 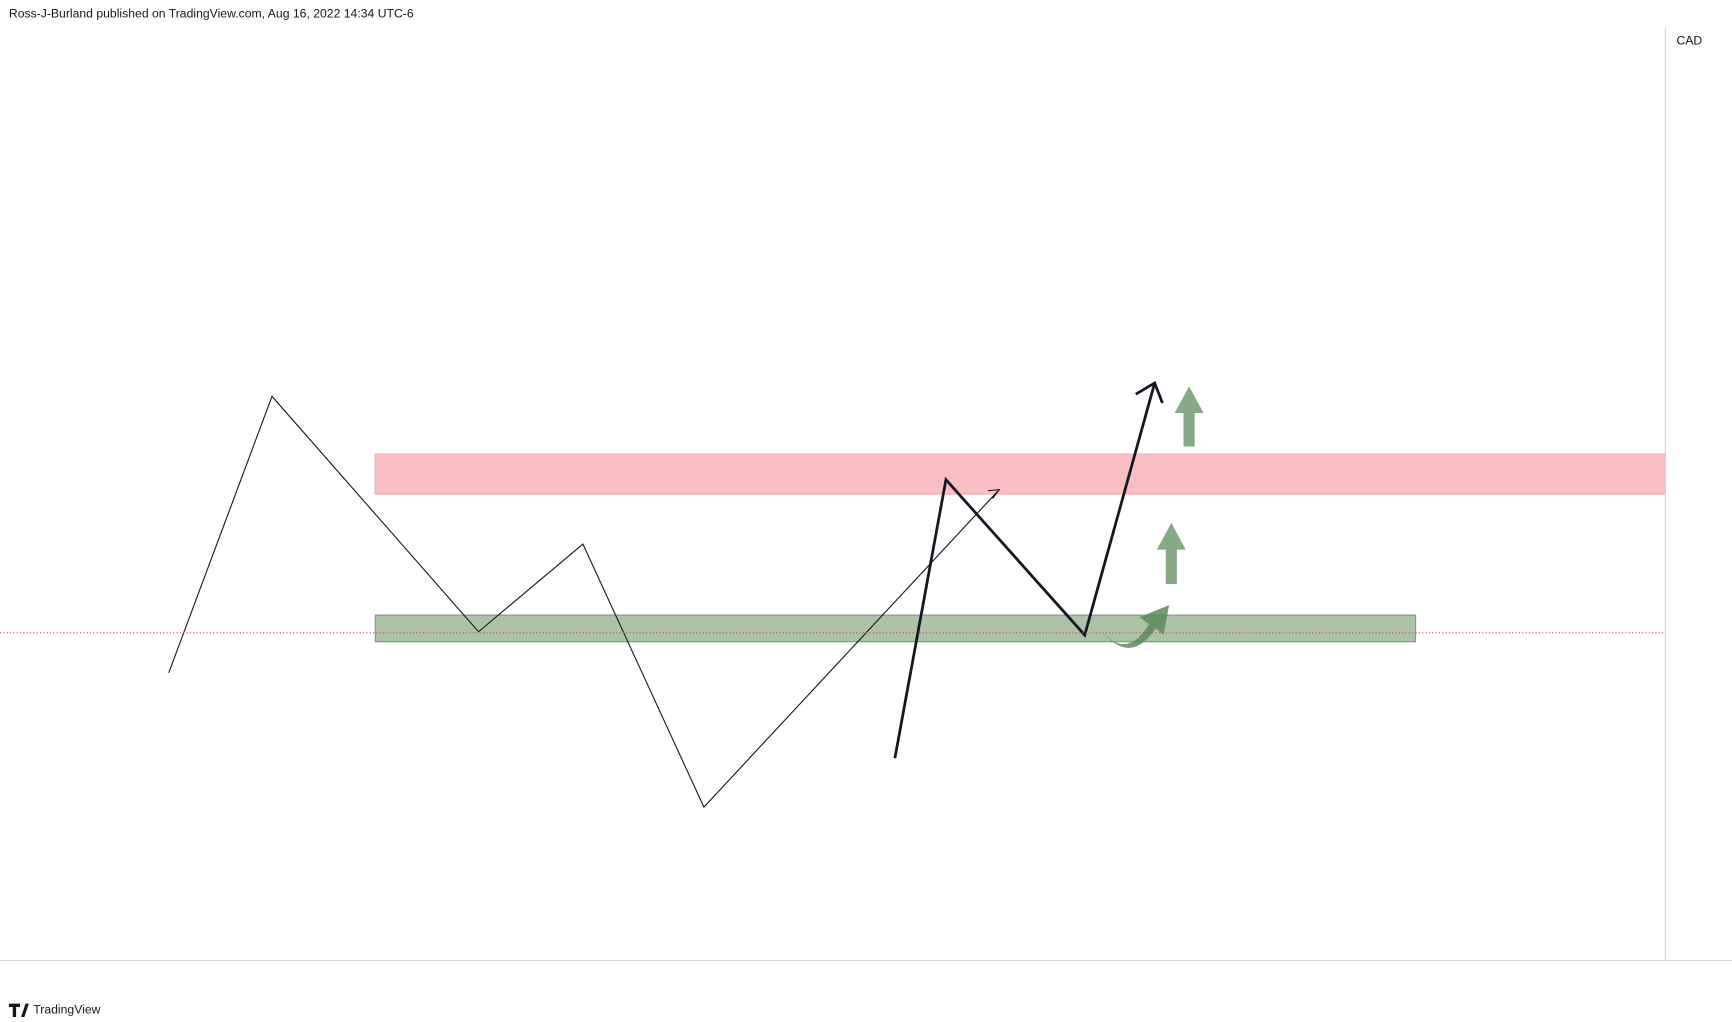 I want to click on logo-mark, so click(x=18, y=1010).